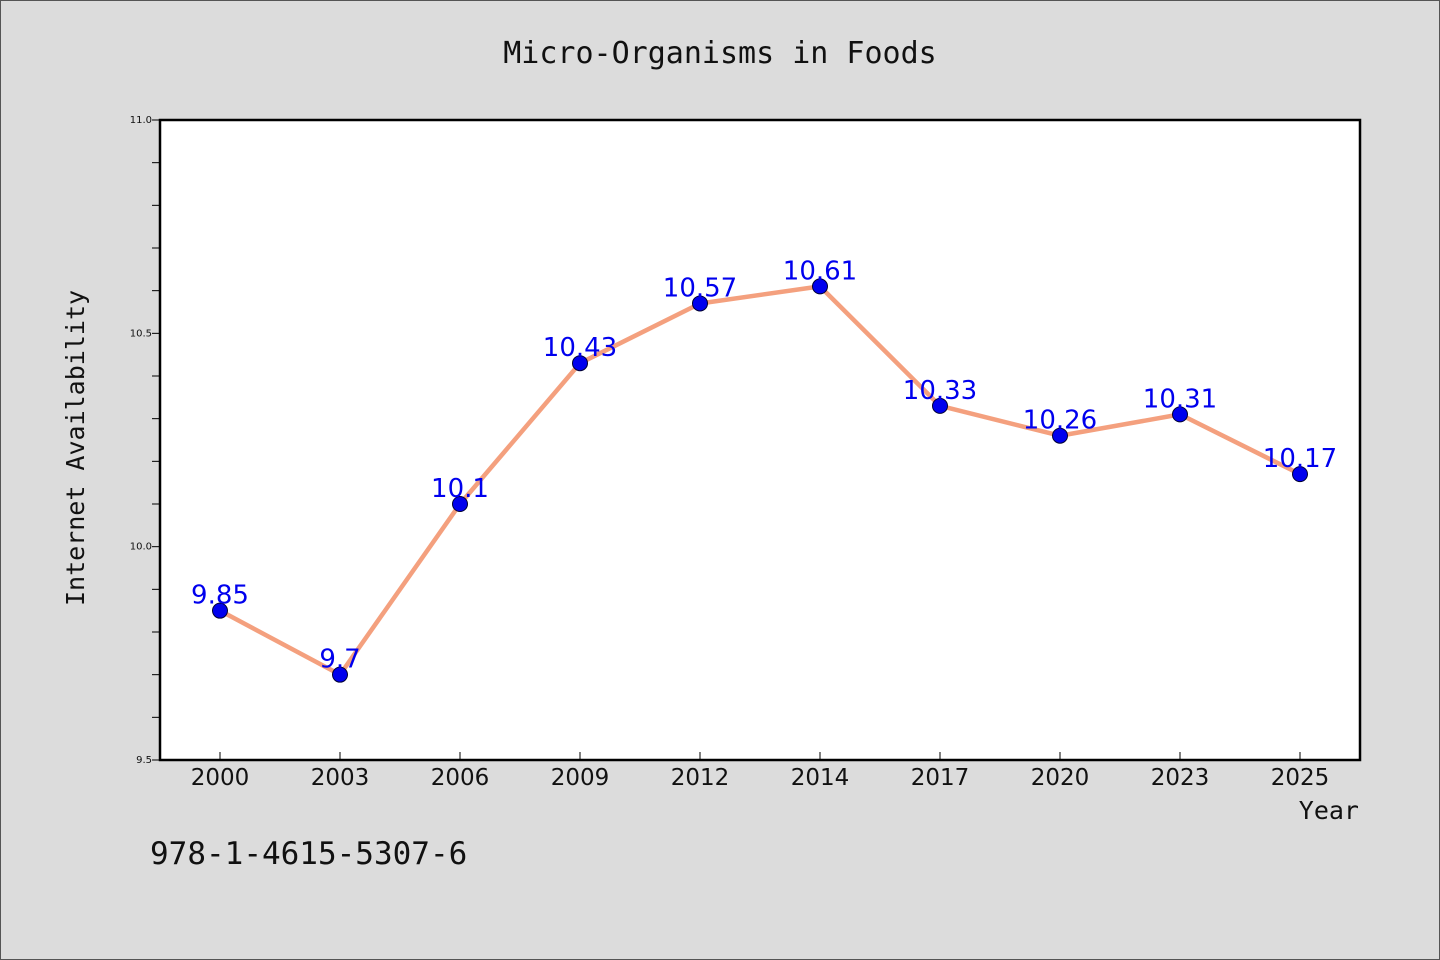 This screenshot has width=1440, height=960. What do you see at coordinates (145, 440) in the screenshot?
I see `y-axis: 9.5 10.0 10.5 11.0` at bounding box center [145, 440].